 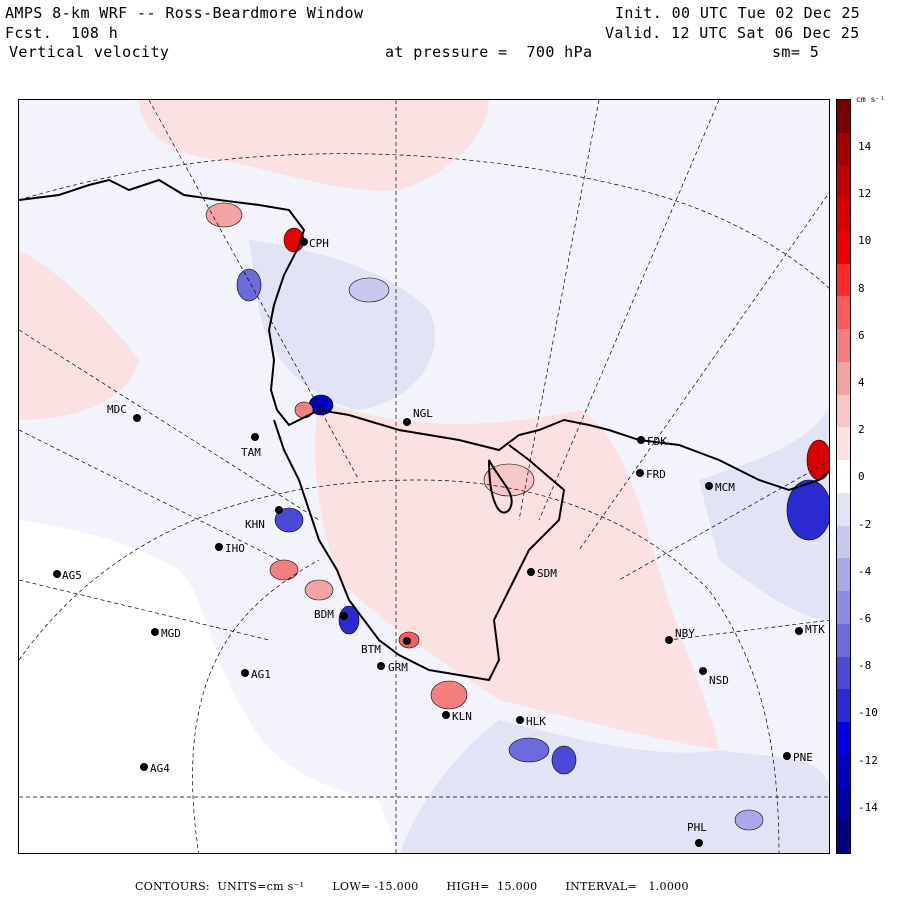 I want to click on station-NGL: NGL, so click(x=418, y=416).